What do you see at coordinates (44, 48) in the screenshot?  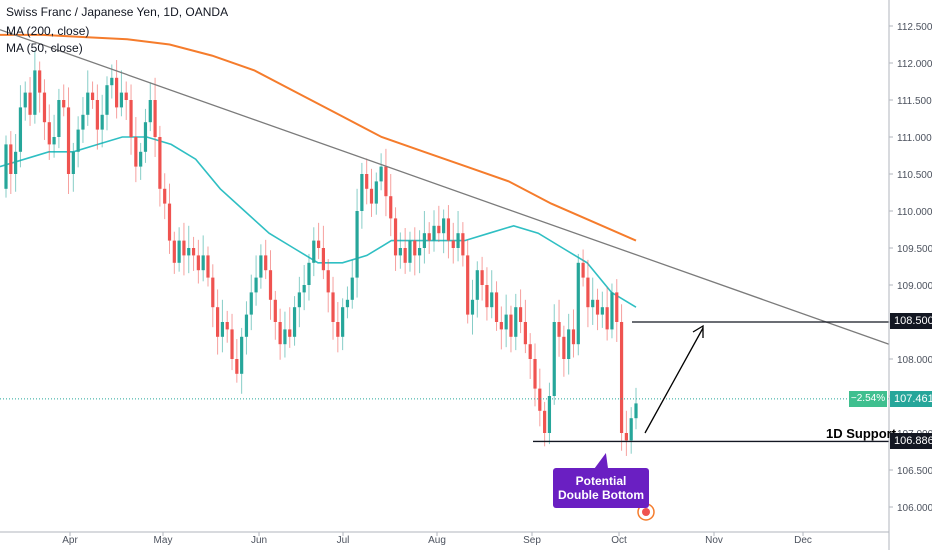 I see `ma50-legend: MA (50, close)` at bounding box center [44, 48].